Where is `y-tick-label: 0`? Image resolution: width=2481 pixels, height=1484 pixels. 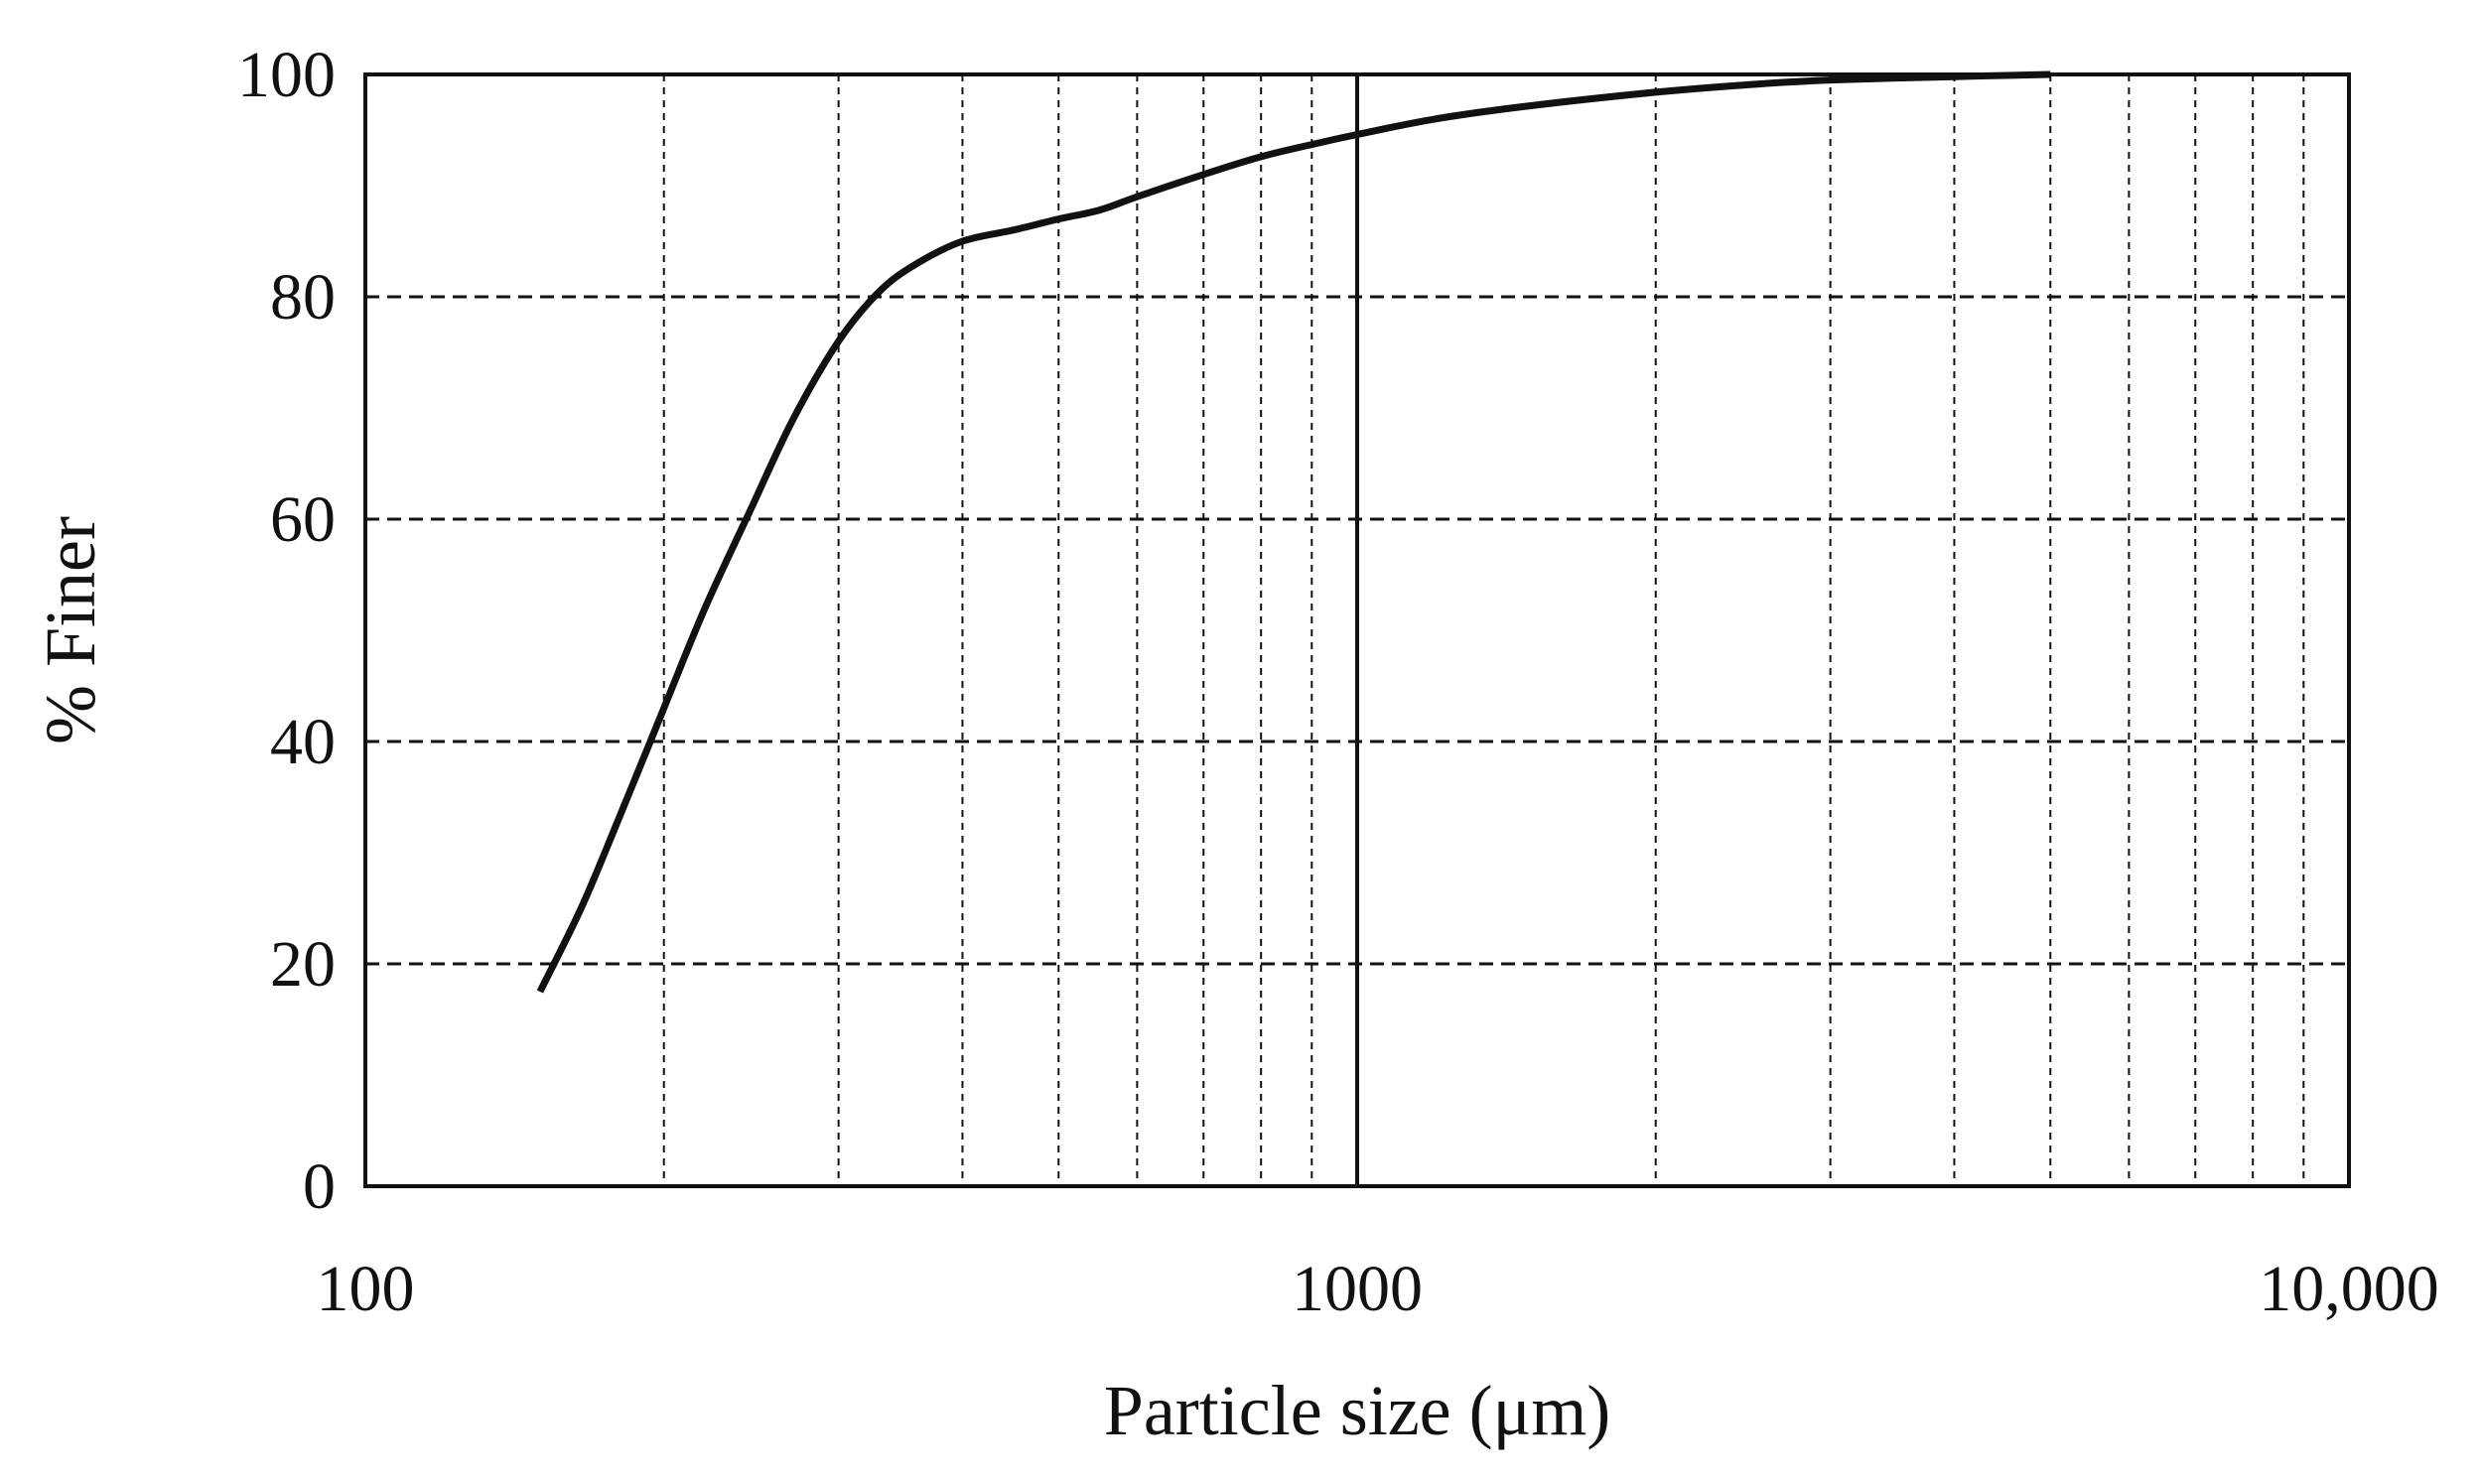 y-tick-label: 0 is located at coordinates (319, 1186).